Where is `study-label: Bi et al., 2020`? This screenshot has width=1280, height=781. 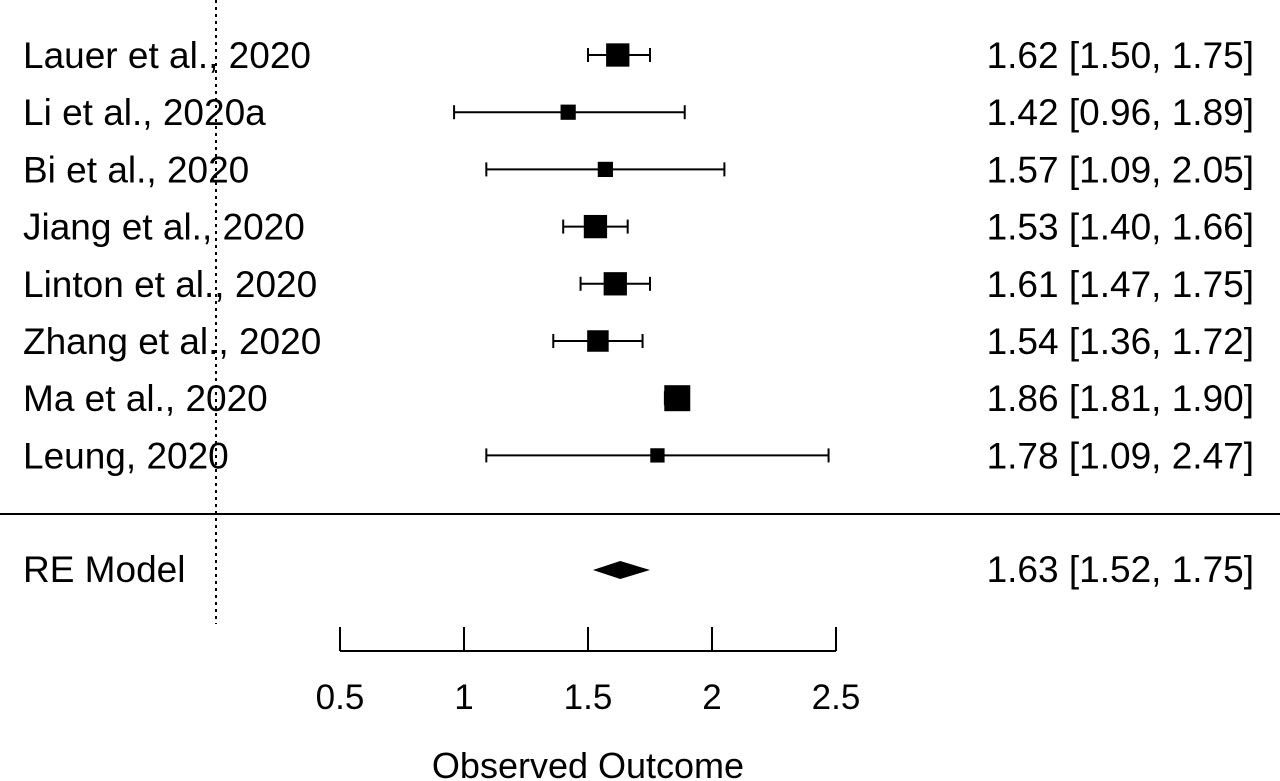 study-label: Bi et al., 2020 is located at coordinates (136, 169).